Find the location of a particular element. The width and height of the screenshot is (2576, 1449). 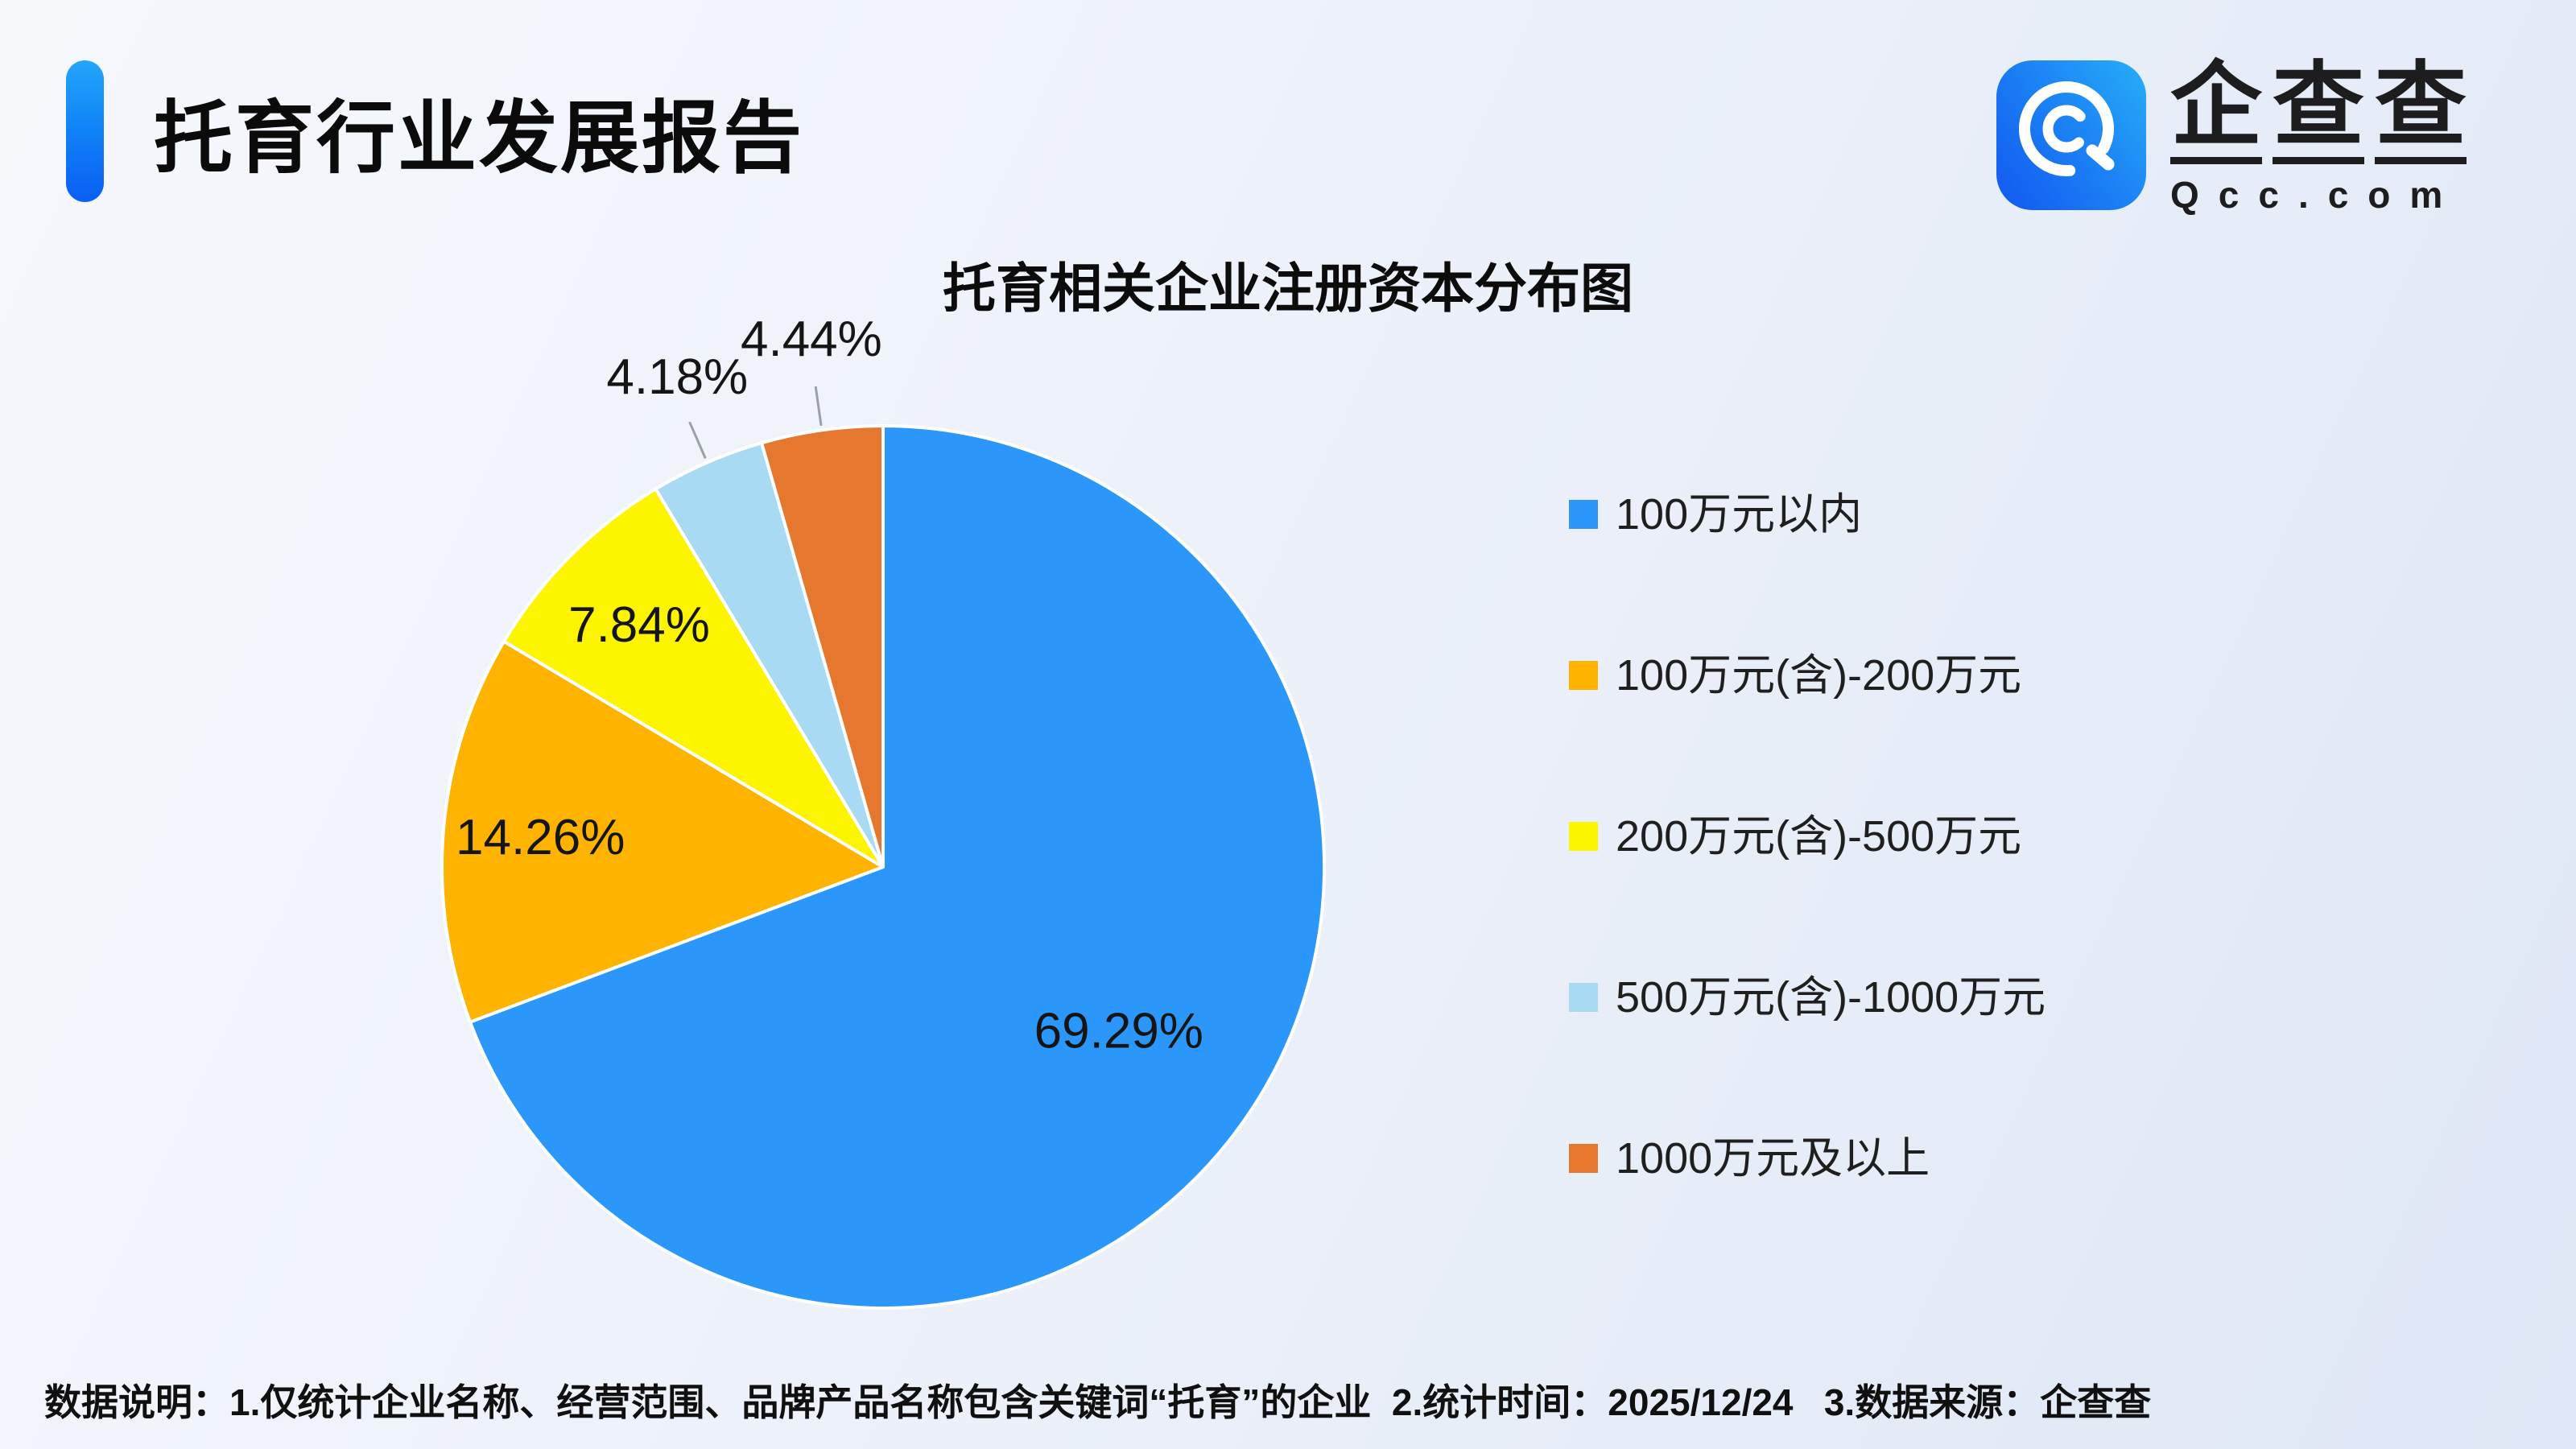

pie-label-3: 4.18% is located at coordinates (677, 377).